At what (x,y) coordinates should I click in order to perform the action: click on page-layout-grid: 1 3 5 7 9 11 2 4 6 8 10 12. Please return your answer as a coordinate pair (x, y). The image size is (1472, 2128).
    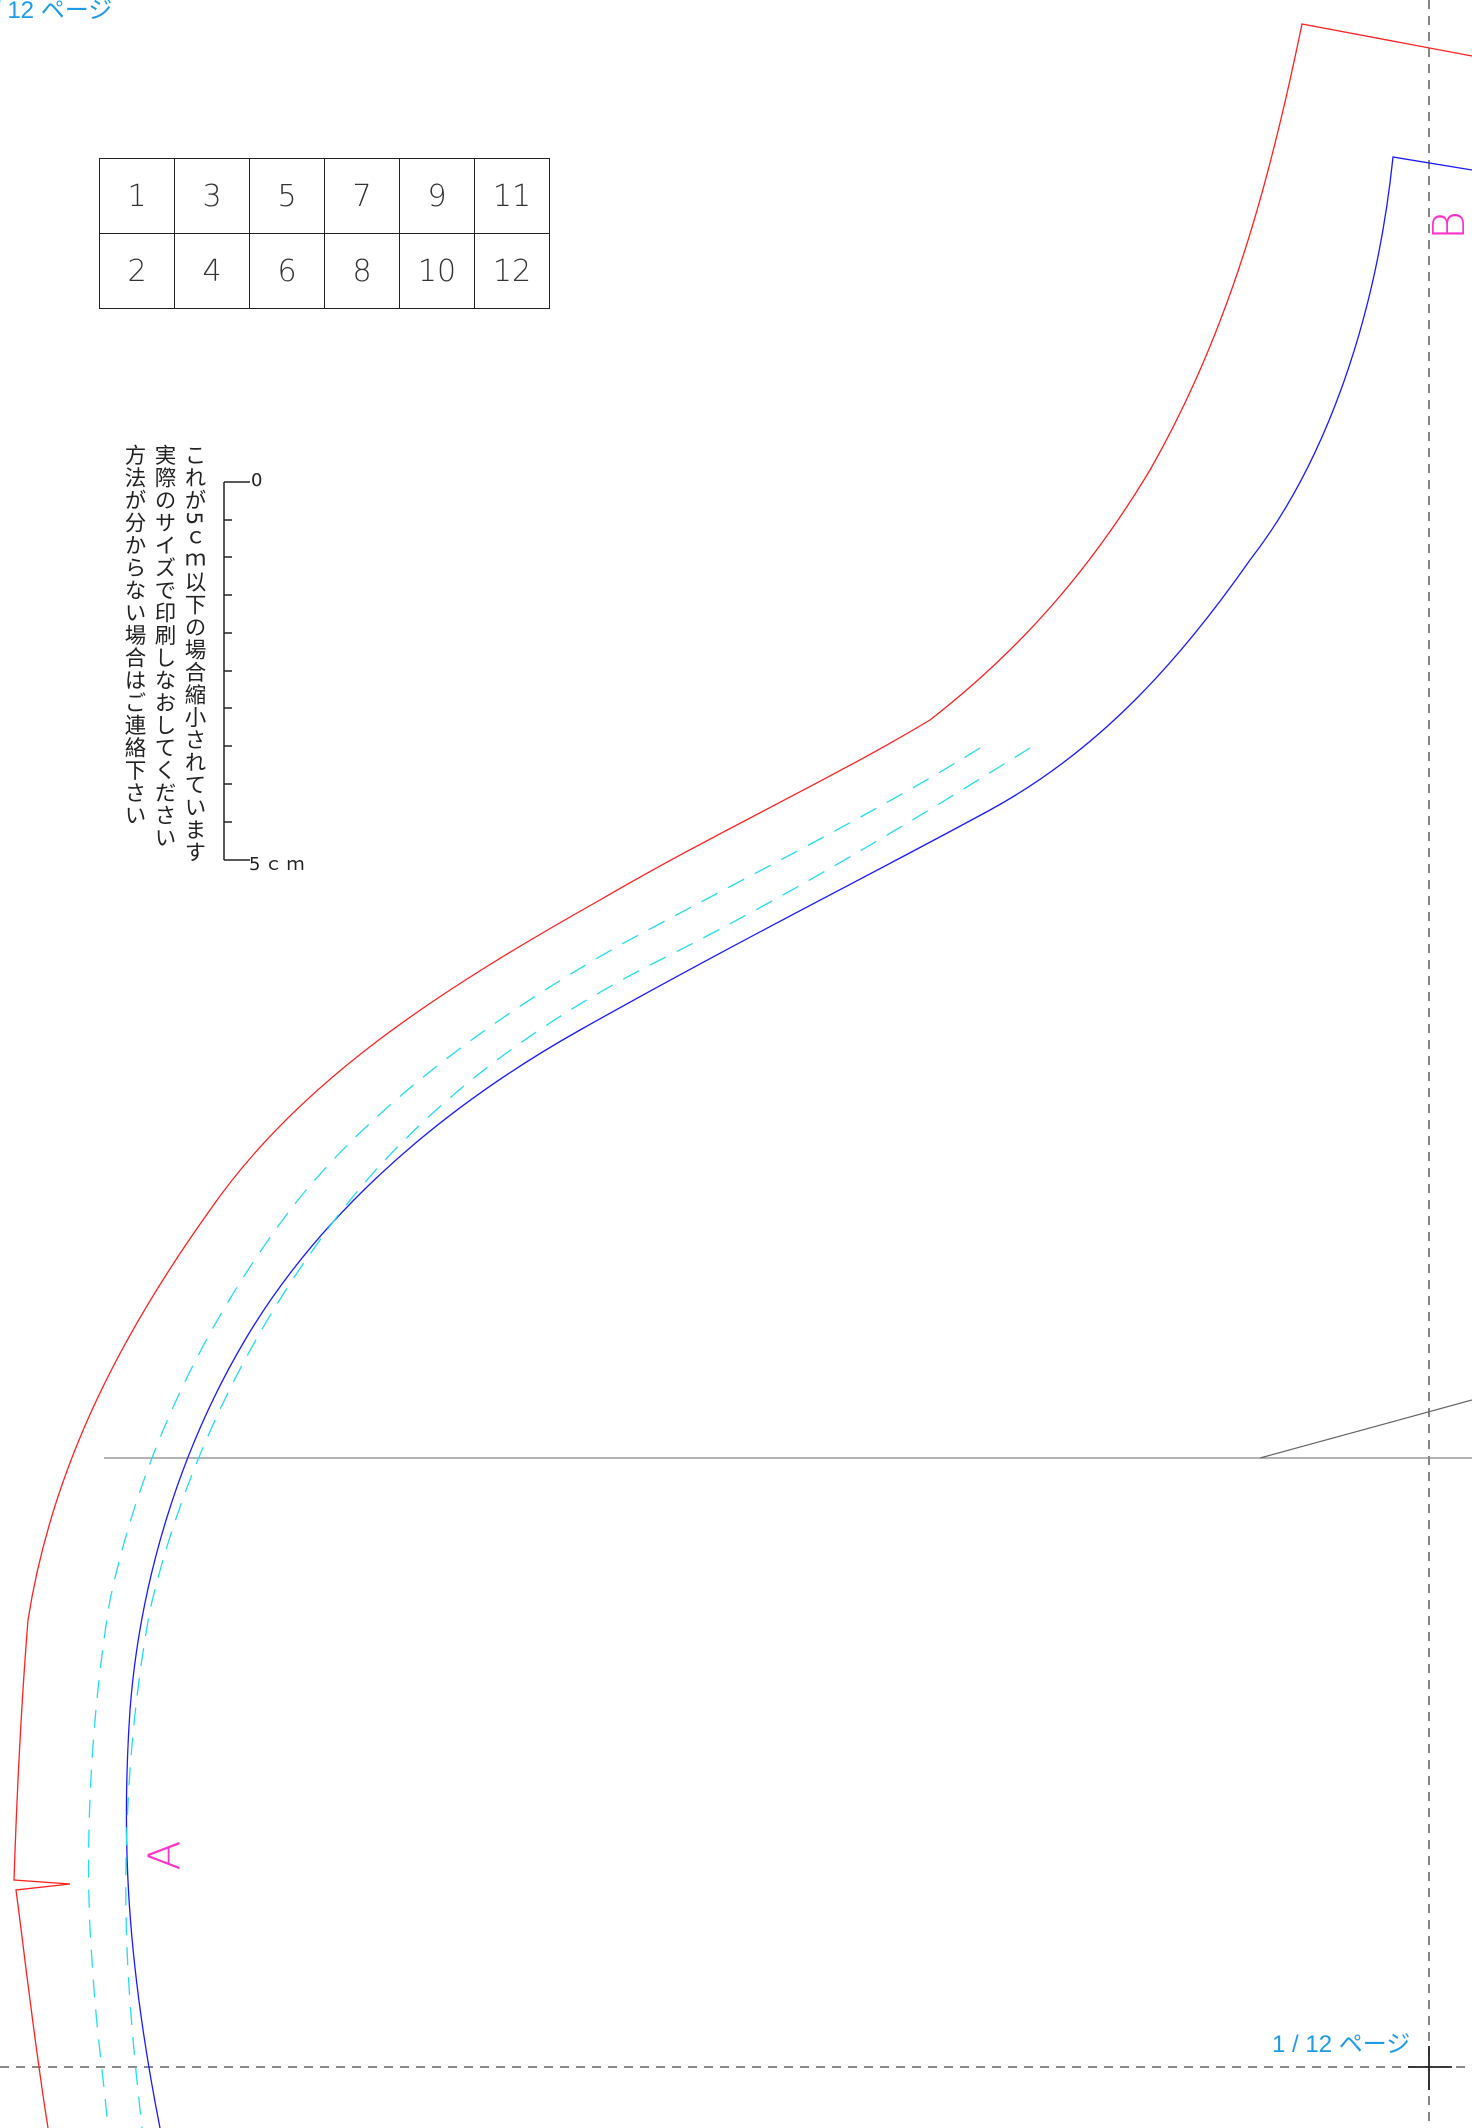
    Looking at the image, I should click on (324, 233).